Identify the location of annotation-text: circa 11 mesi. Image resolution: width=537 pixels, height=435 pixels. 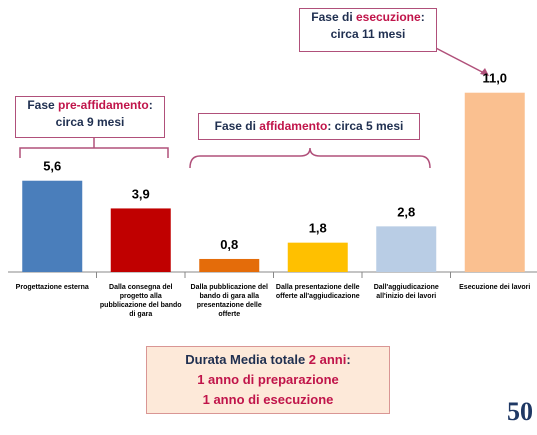
(368, 34).